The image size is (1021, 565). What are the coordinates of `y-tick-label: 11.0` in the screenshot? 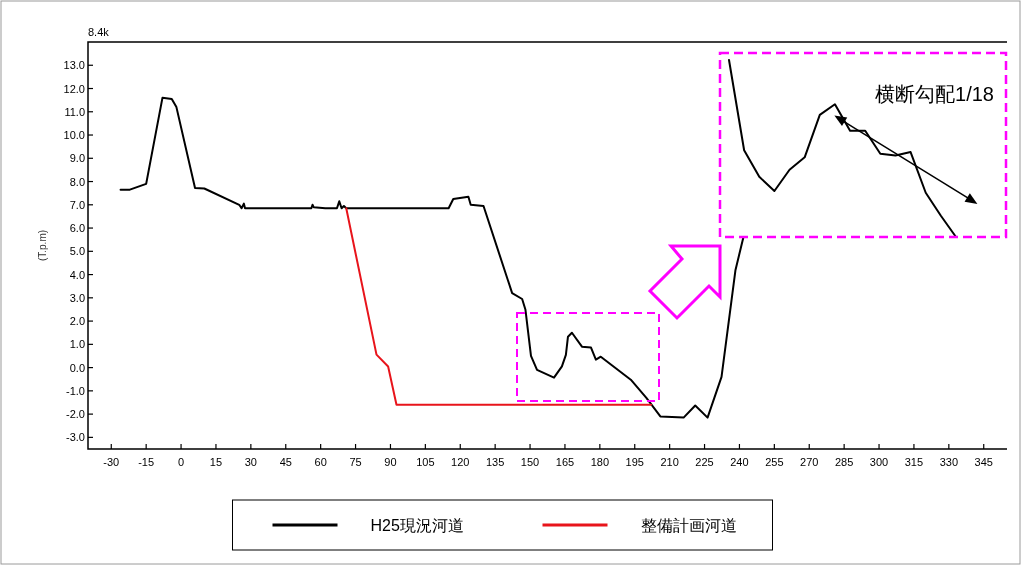 It's located at (74, 111).